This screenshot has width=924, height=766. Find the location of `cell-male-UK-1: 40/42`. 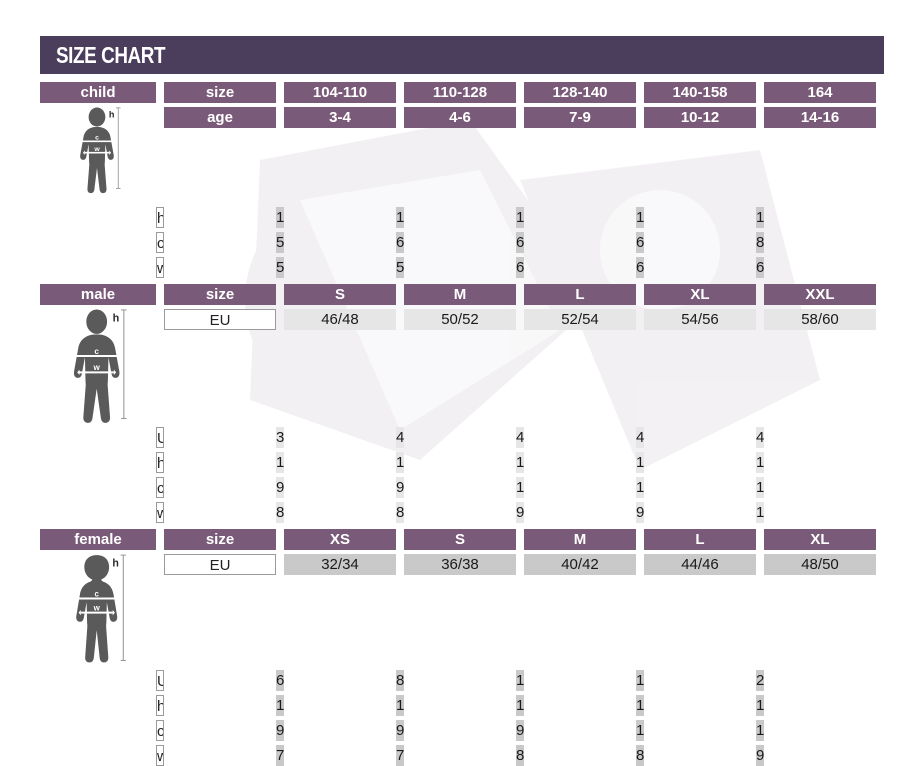

cell-male-UK-1: 40/42 is located at coordinates (400, 437).